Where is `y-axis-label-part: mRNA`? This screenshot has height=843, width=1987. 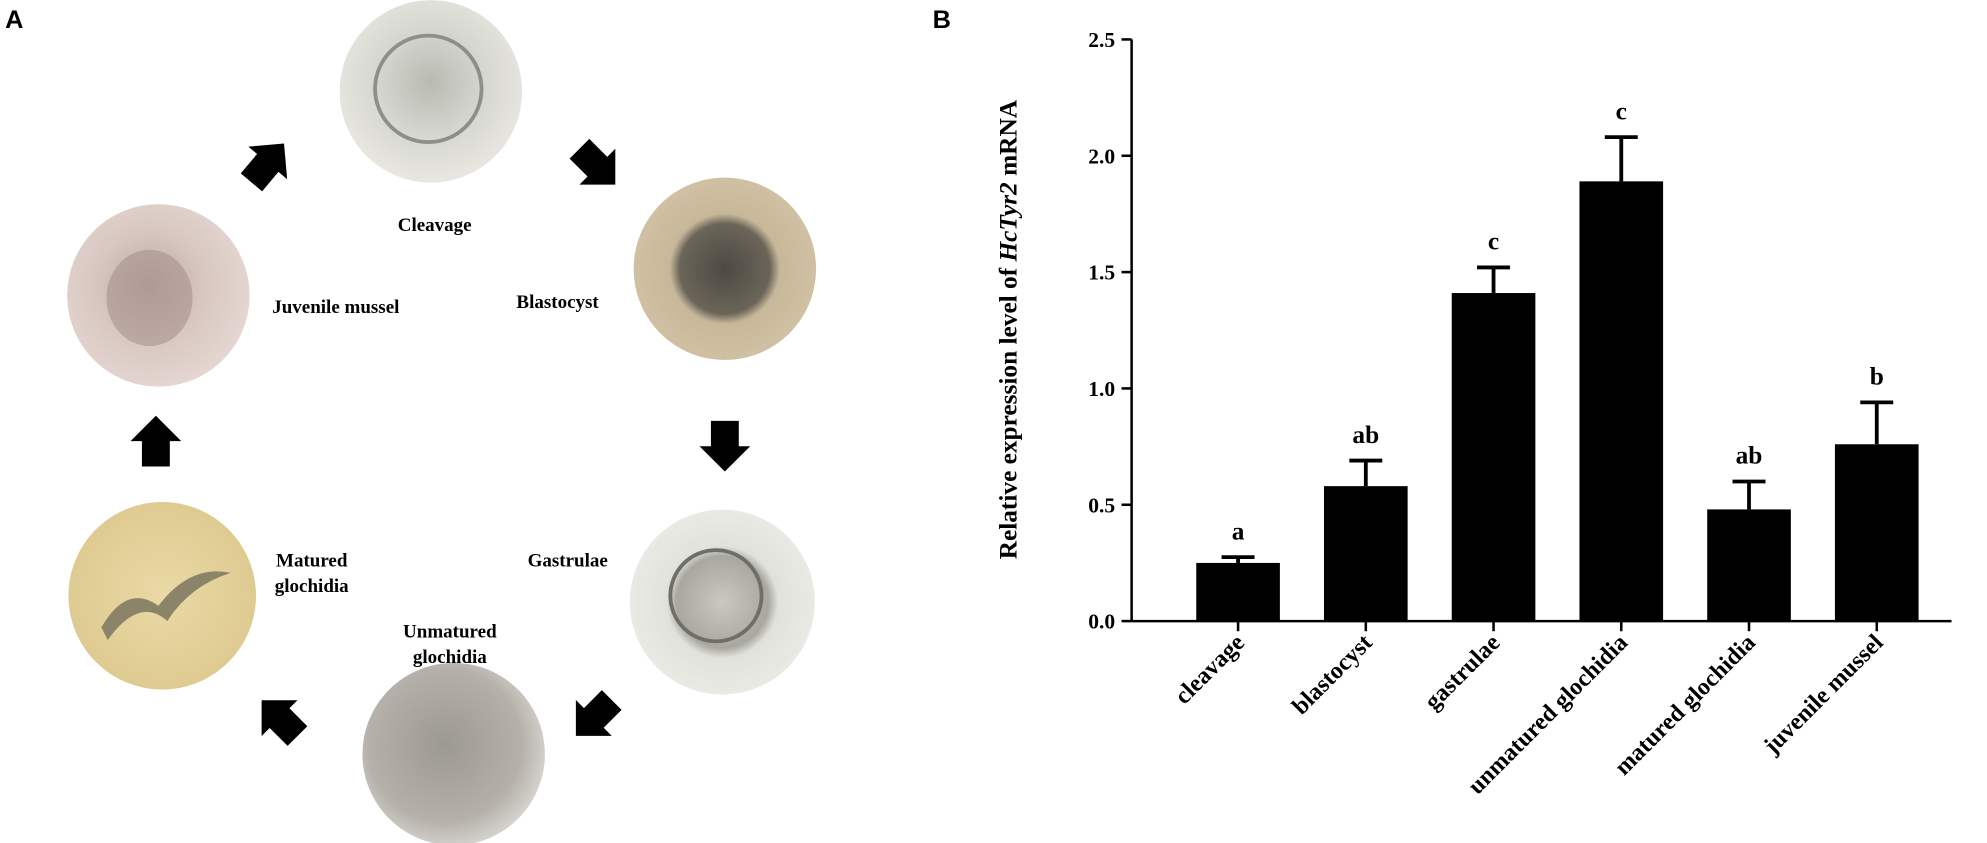
y-axis-label-part: mRNA is located at coordinates (1008, 140).